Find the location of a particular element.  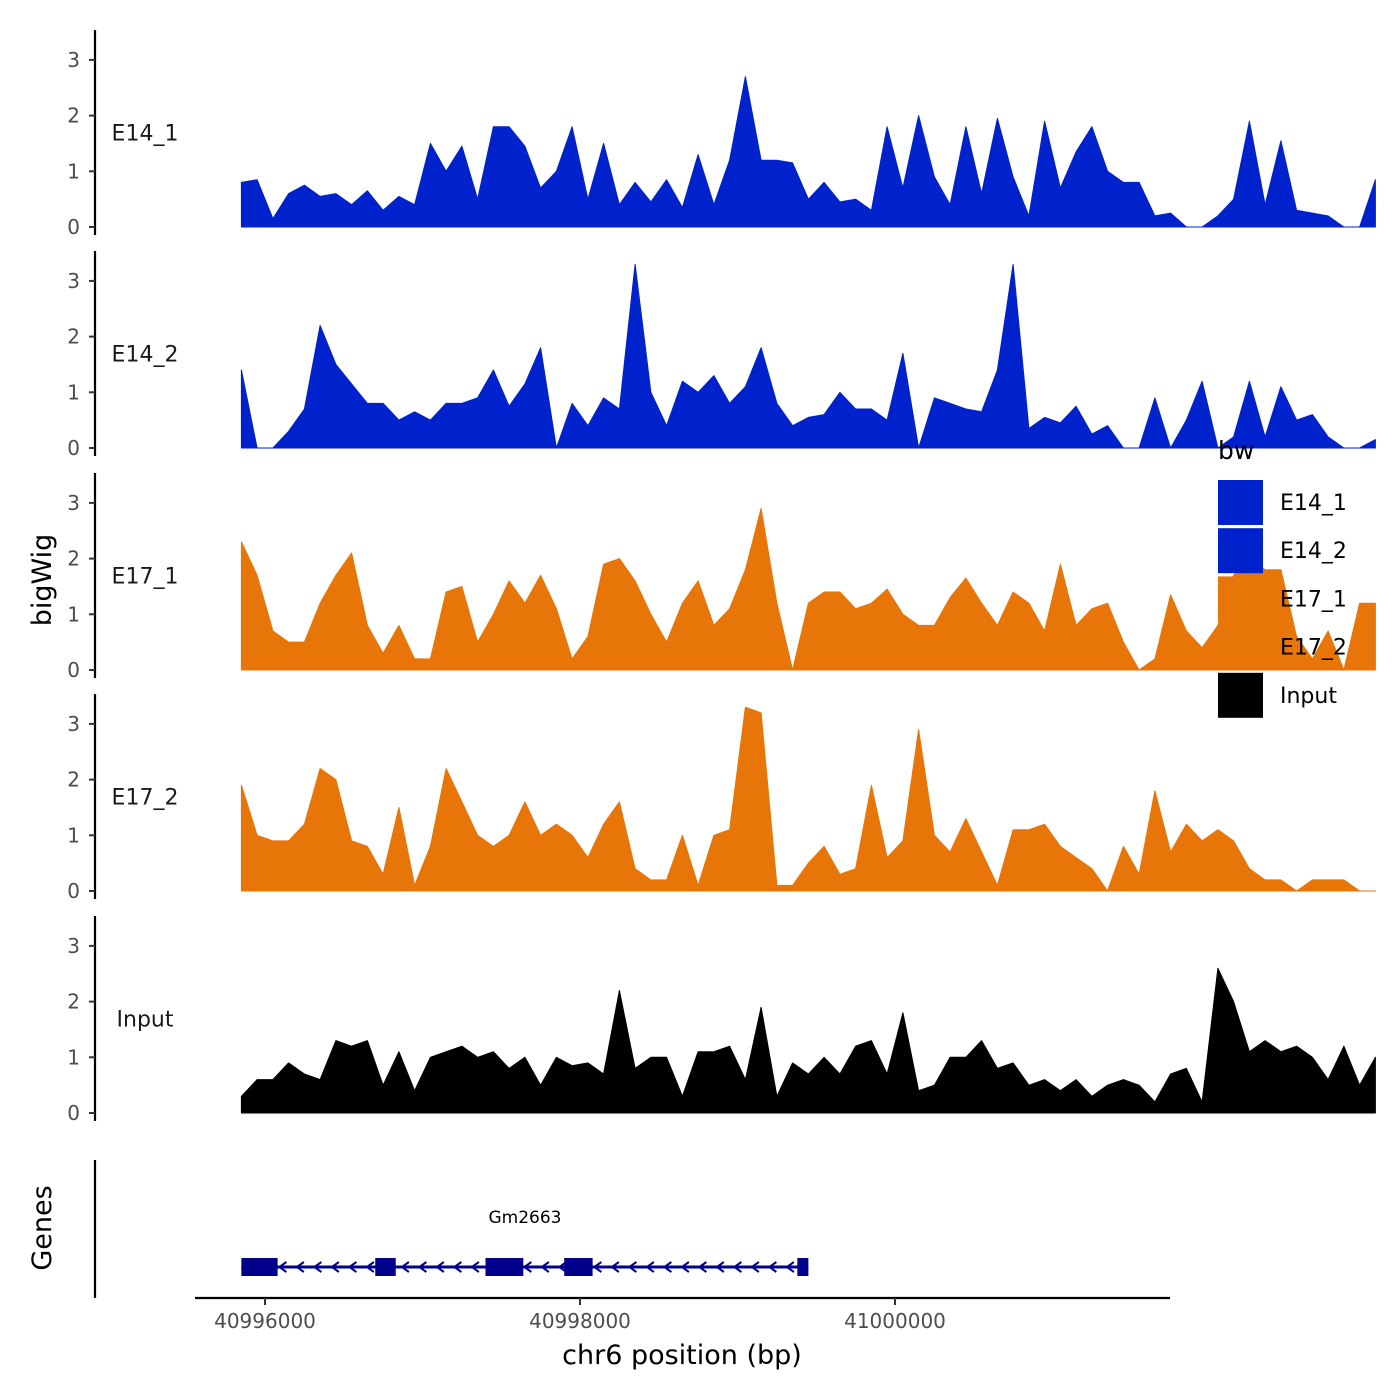

track-e14-1: 0 1 2 3 E14_1 is located at coordinates (721, 134).